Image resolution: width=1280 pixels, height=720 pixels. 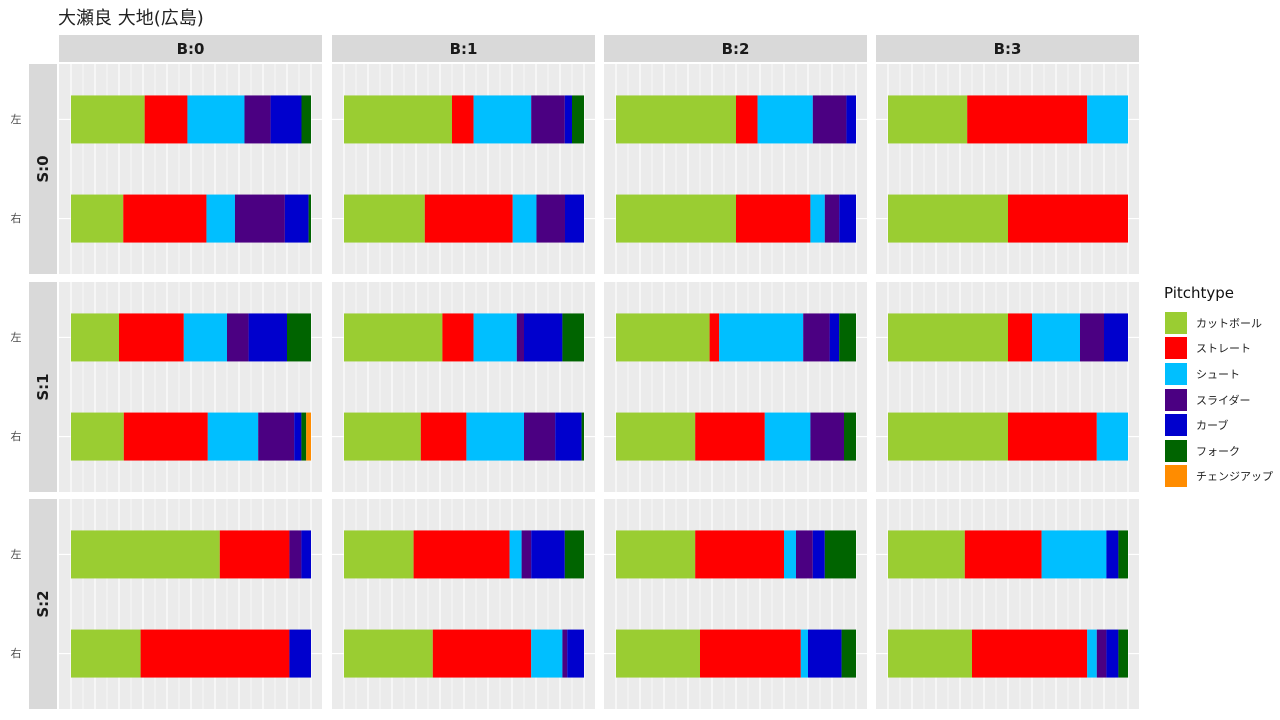 I want to click on legend-title: Pitchtype, so click(x=1199, y=293).